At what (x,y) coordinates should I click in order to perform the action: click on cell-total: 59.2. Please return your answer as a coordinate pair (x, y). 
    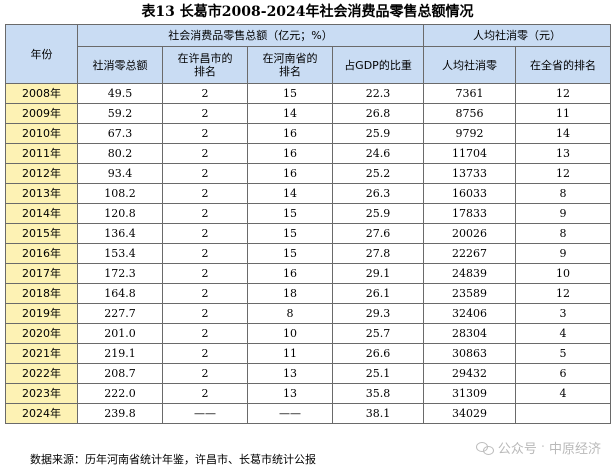
    Looking at the image, I should click on (120, 113).